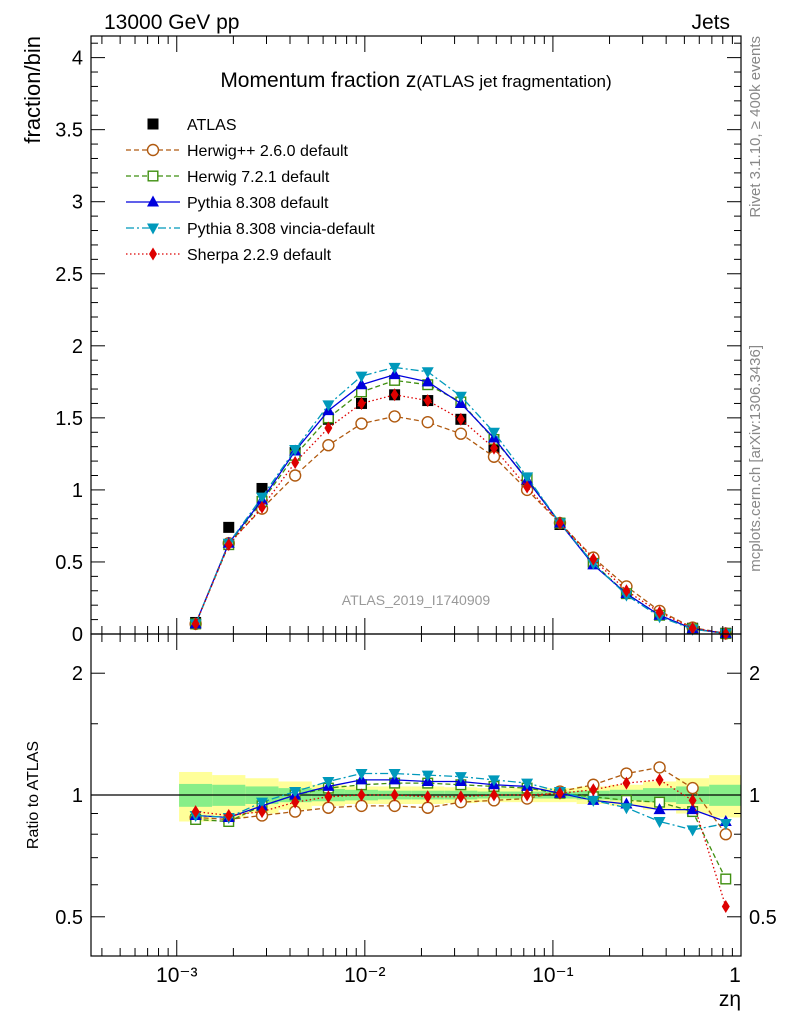  I want to click on rivet-label: Rivet 3.1.10, ≥ 400k events, so click(755, 127).